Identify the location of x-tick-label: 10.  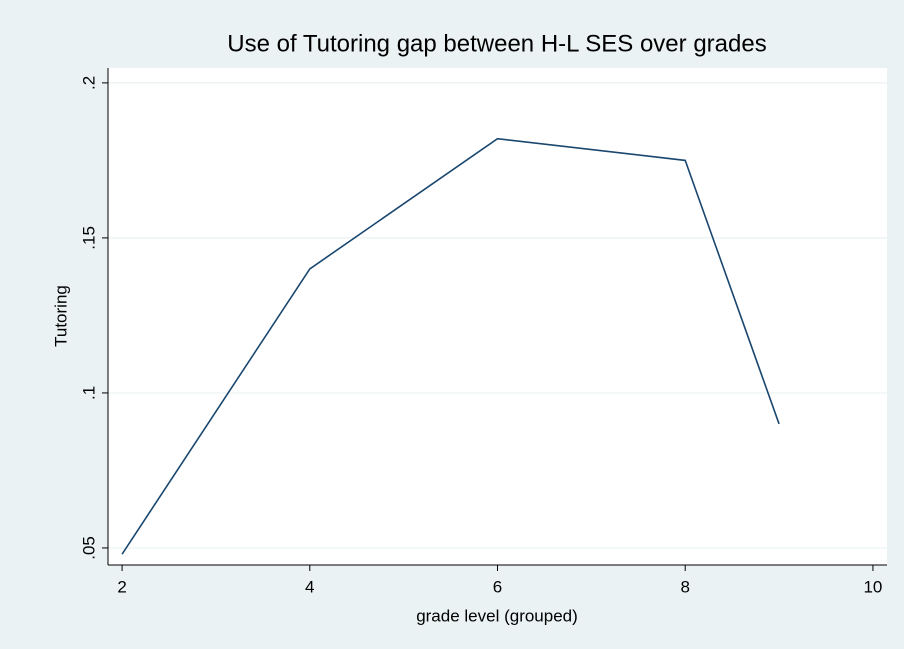
(872, 586).